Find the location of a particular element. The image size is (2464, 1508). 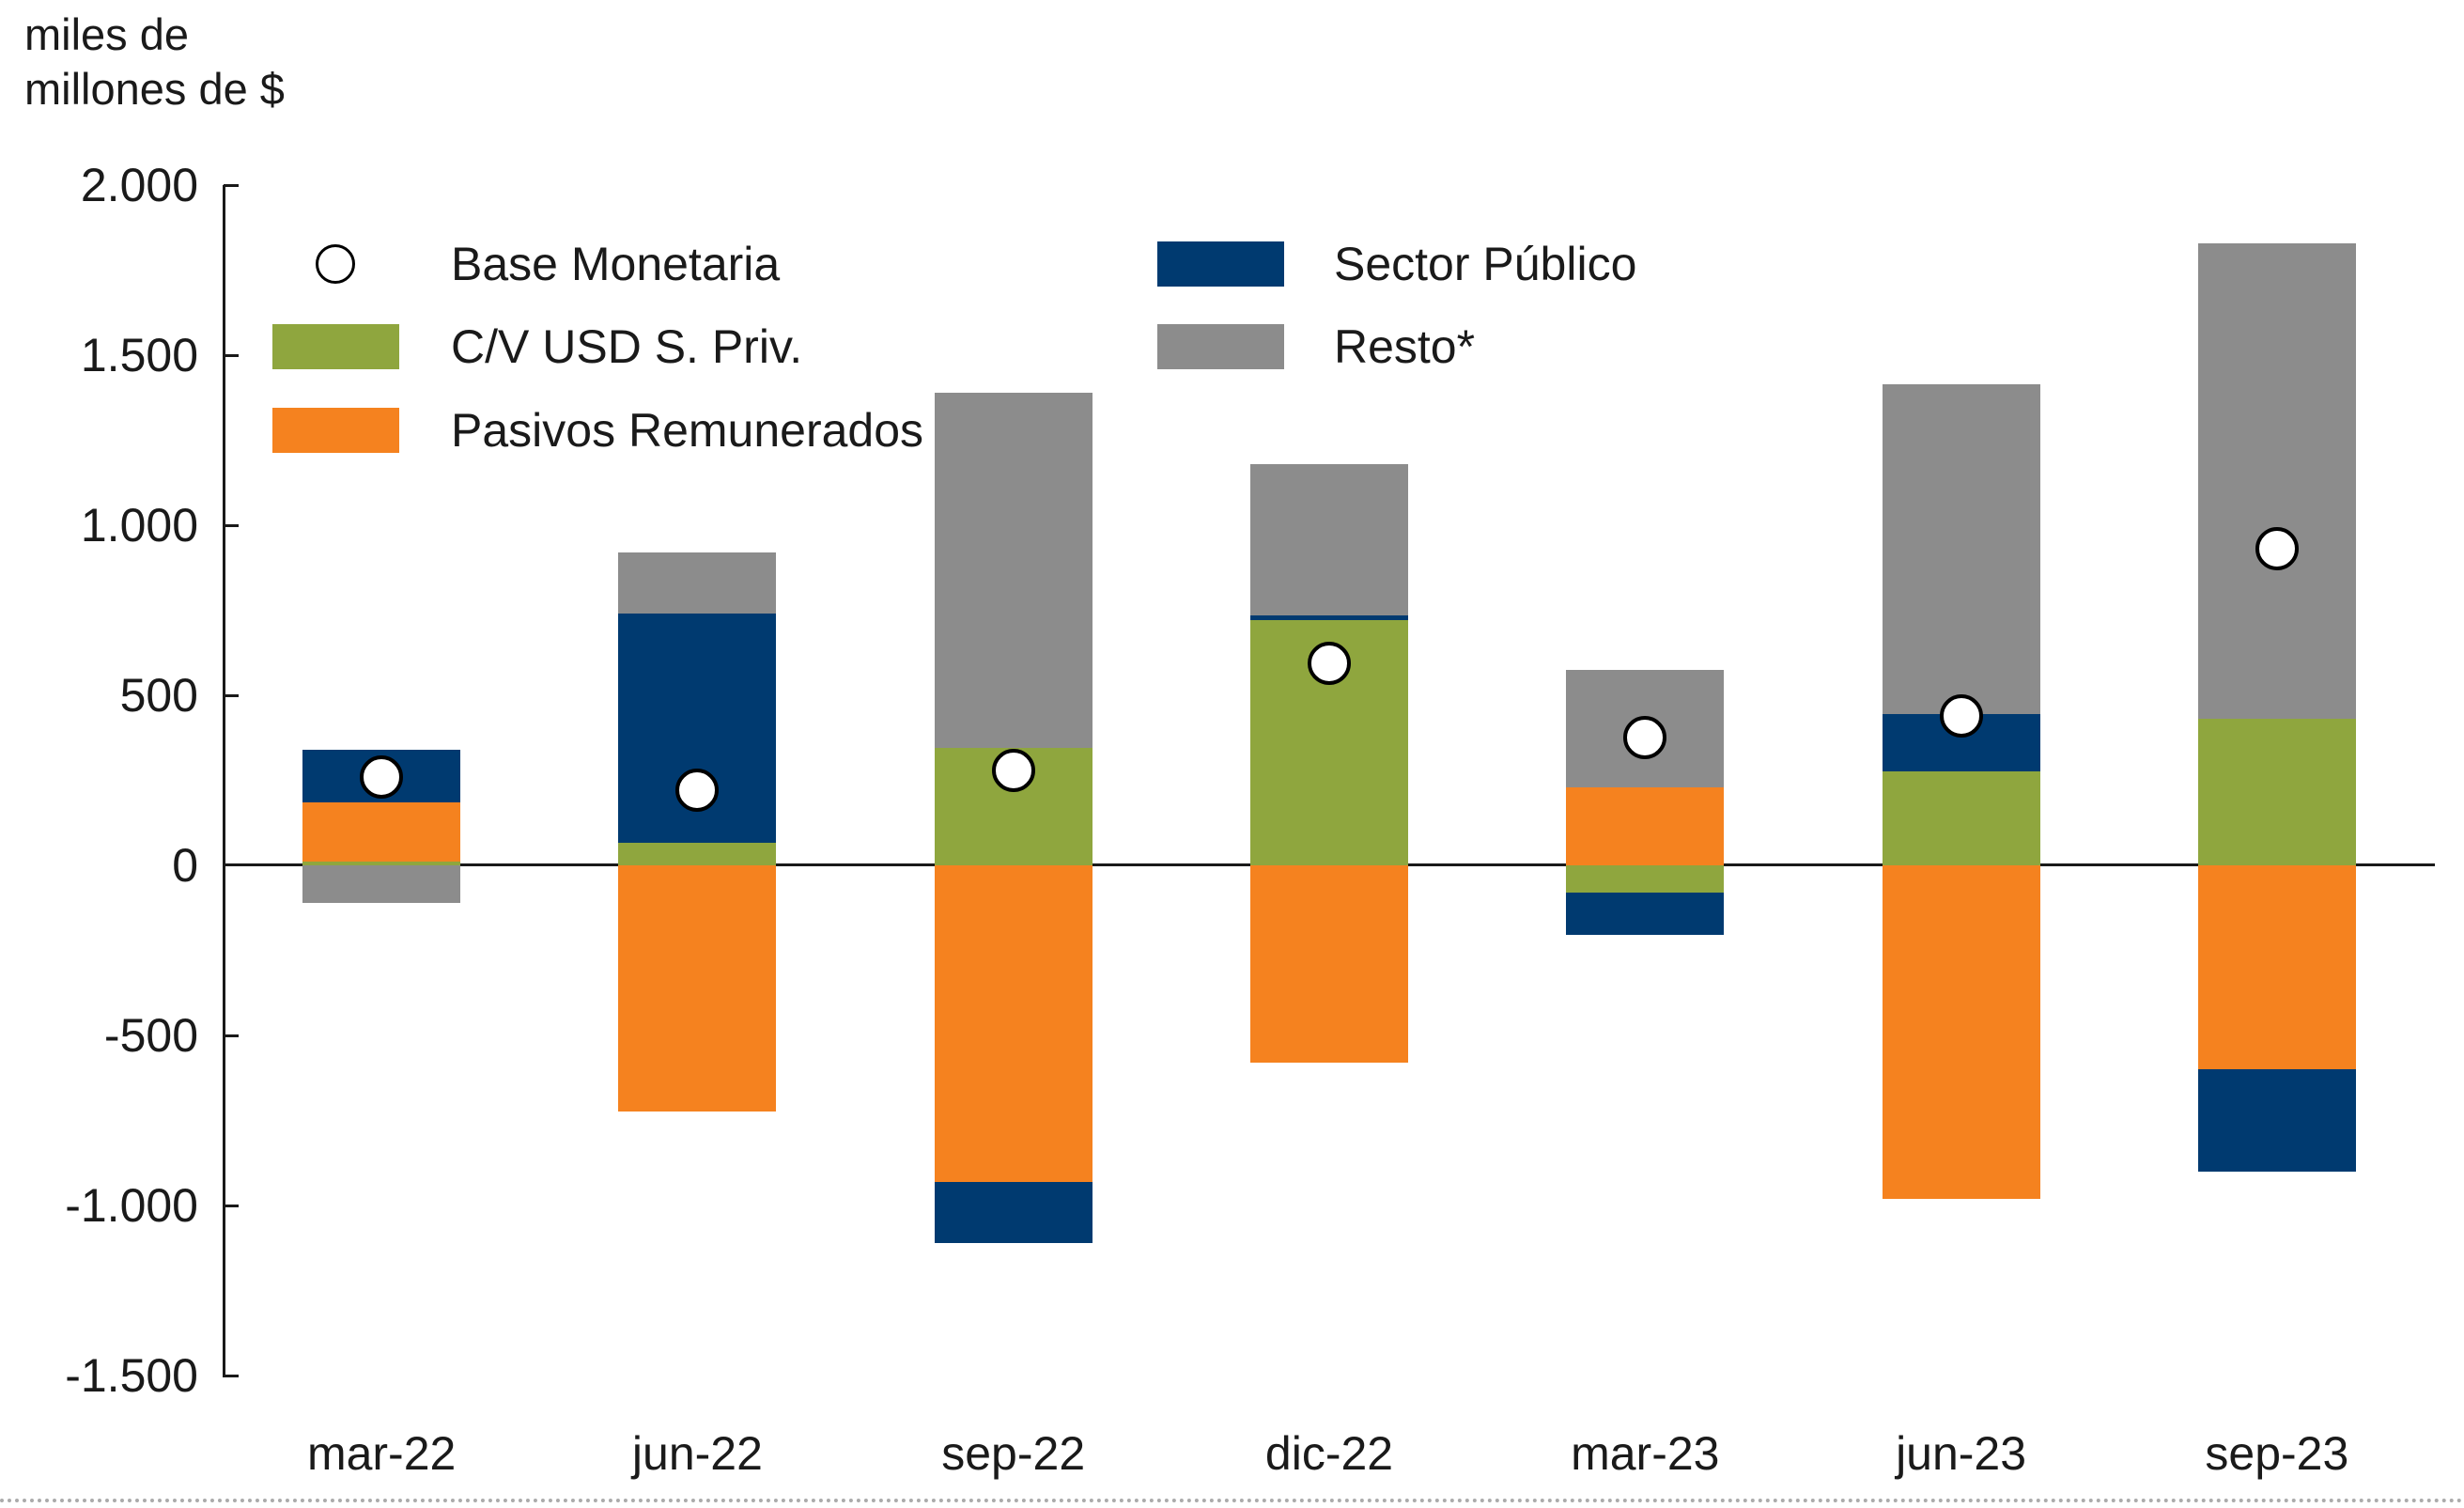

x-tick-label-mar-23: mar-23 is located at coordinates (1645, 1453).